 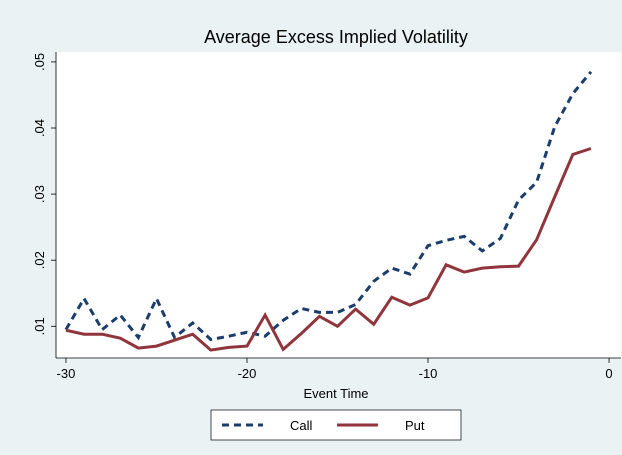 What do you see at coordinates (39, 128) in the screenshot?
I see `y-tick-label: .04` at bounding box center [39, 128].